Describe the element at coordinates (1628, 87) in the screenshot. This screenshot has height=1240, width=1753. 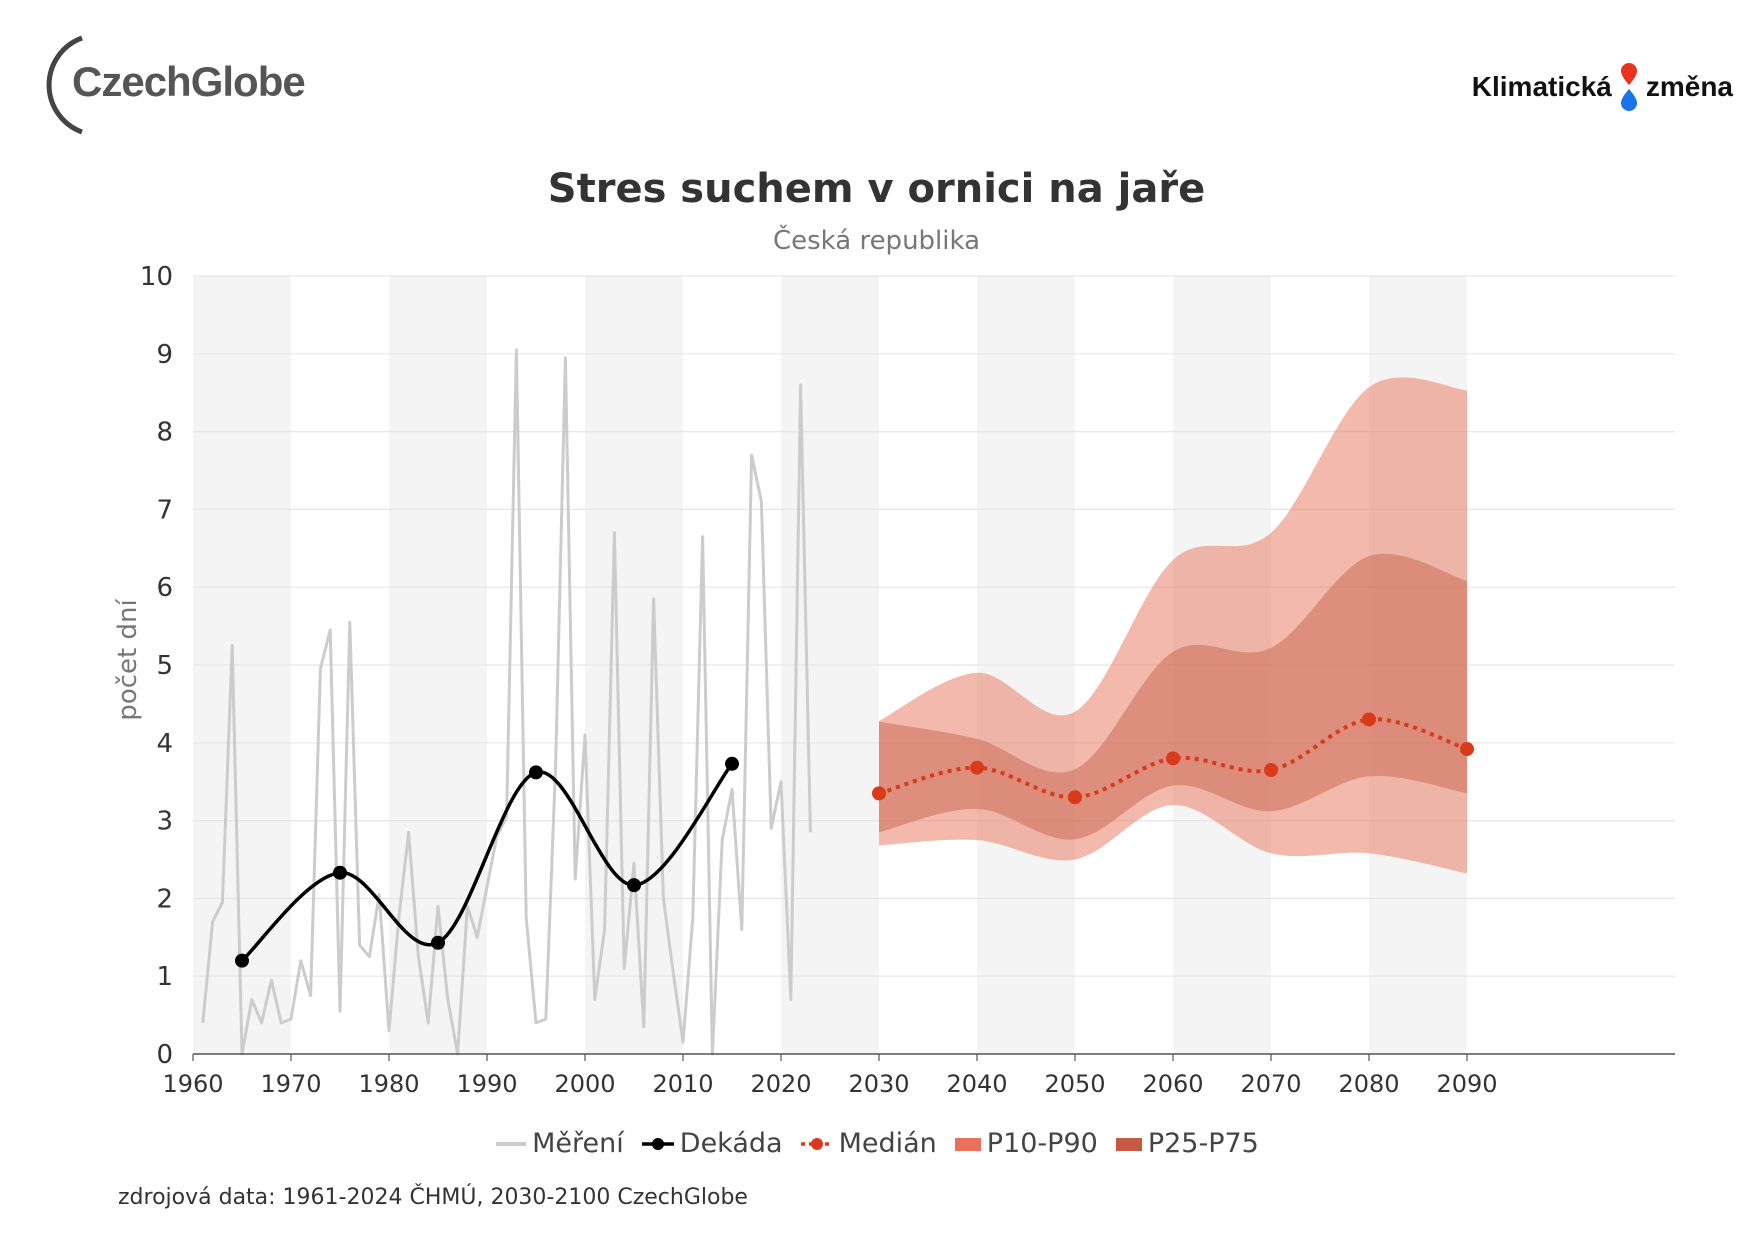
I see `drop-icon` at that location.